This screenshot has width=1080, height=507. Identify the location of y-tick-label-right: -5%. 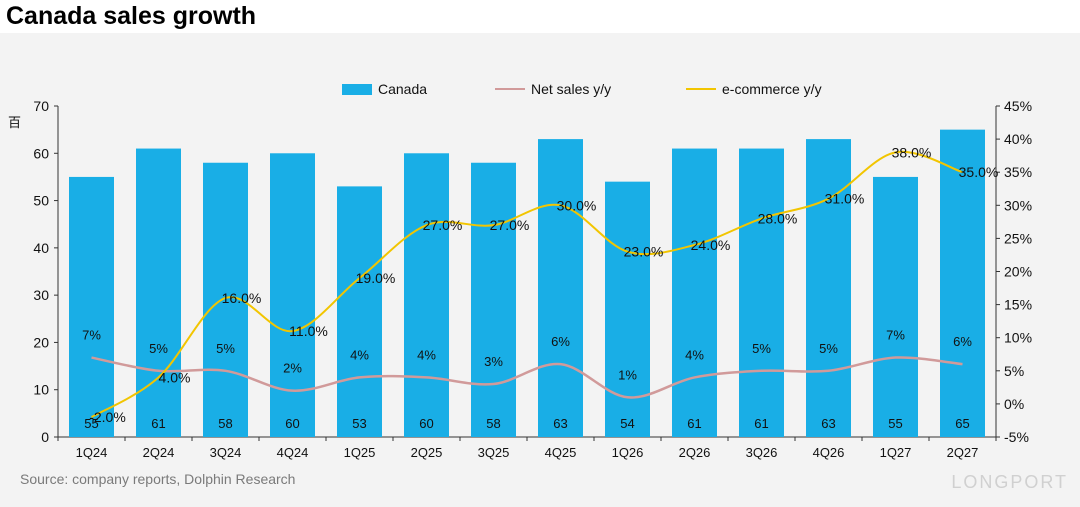
(1016, 437).